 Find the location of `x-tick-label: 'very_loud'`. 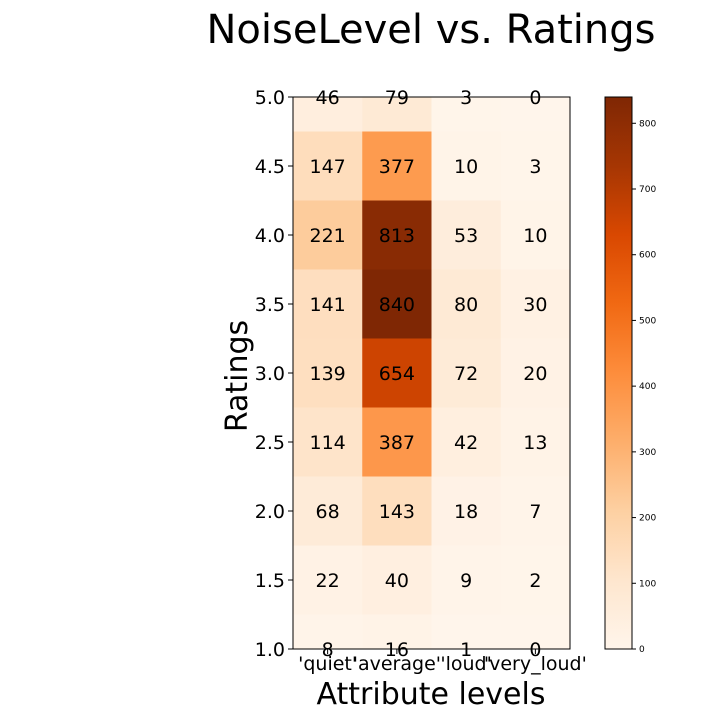

x-tick-label: 'very_loud' is located at coordinates (535, 664).